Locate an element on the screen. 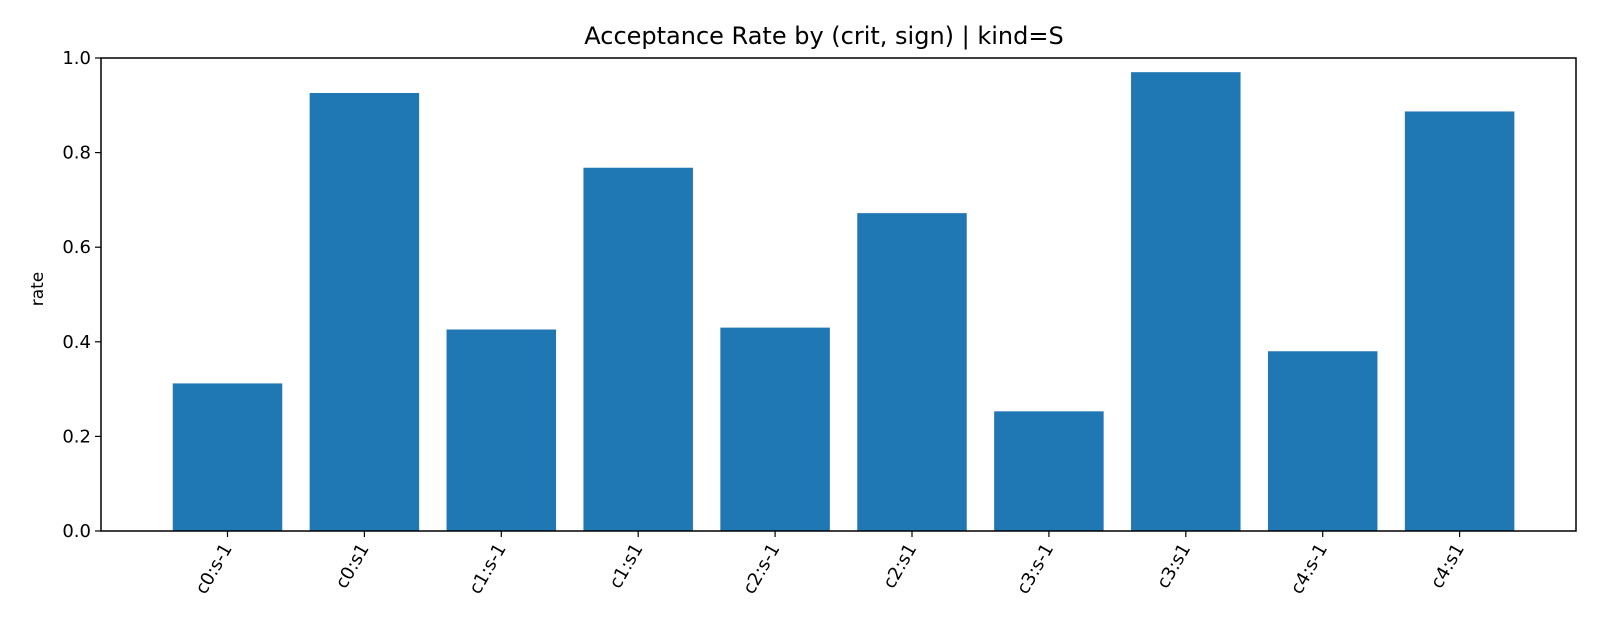 The image size is (1600, 640). y-tick-label: 0.6 is located at coordinates (76, 247).